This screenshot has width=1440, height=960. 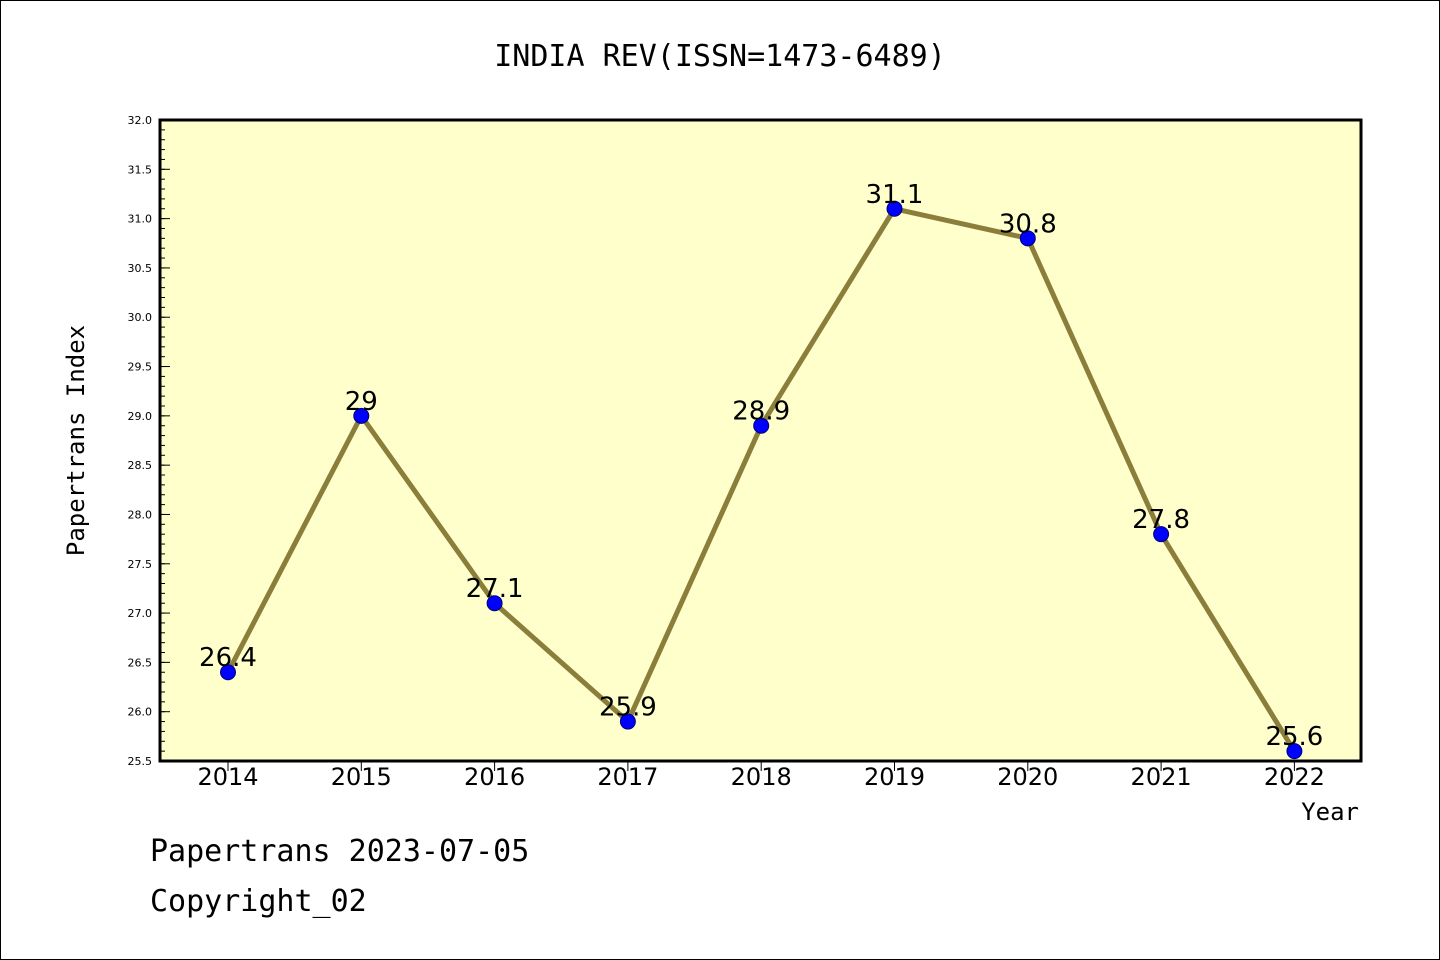 What do you see at coordinates (227, 777) in the screenshot?
I see `x-tick-label: 2014` at bounding box center [227, 777].